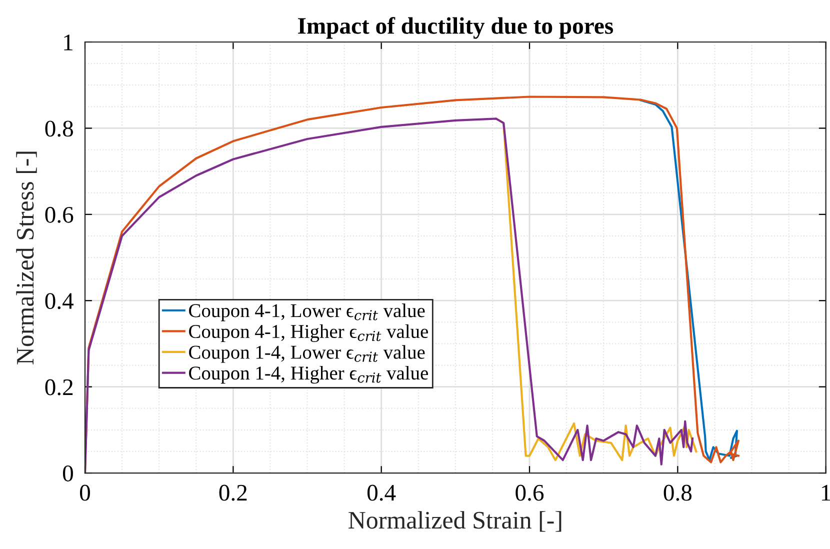  I want to click on legend-label: Coupon 1-4, Higher ϵ$_{crit}$ value, so click(308, 375).